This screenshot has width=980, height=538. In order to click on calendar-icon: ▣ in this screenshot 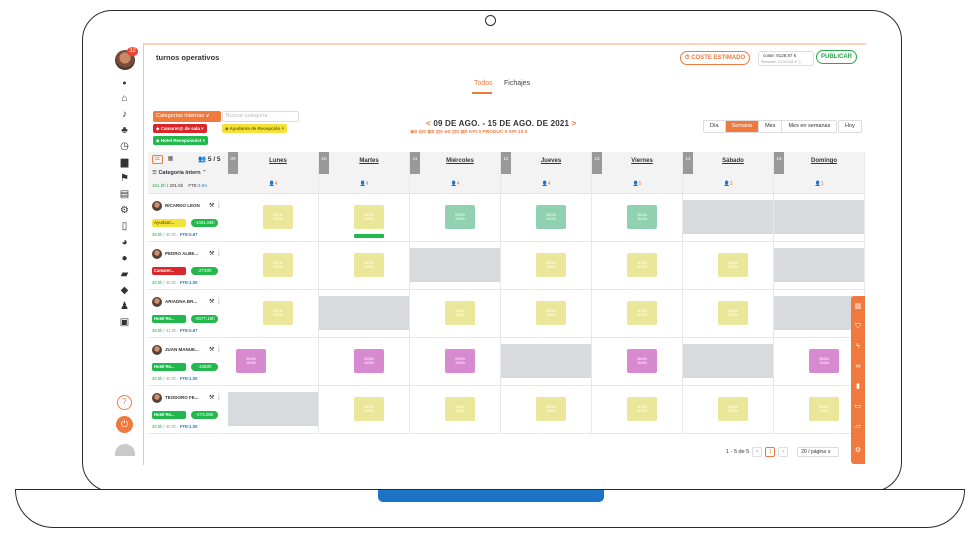, I will do `click(124, 322)`.